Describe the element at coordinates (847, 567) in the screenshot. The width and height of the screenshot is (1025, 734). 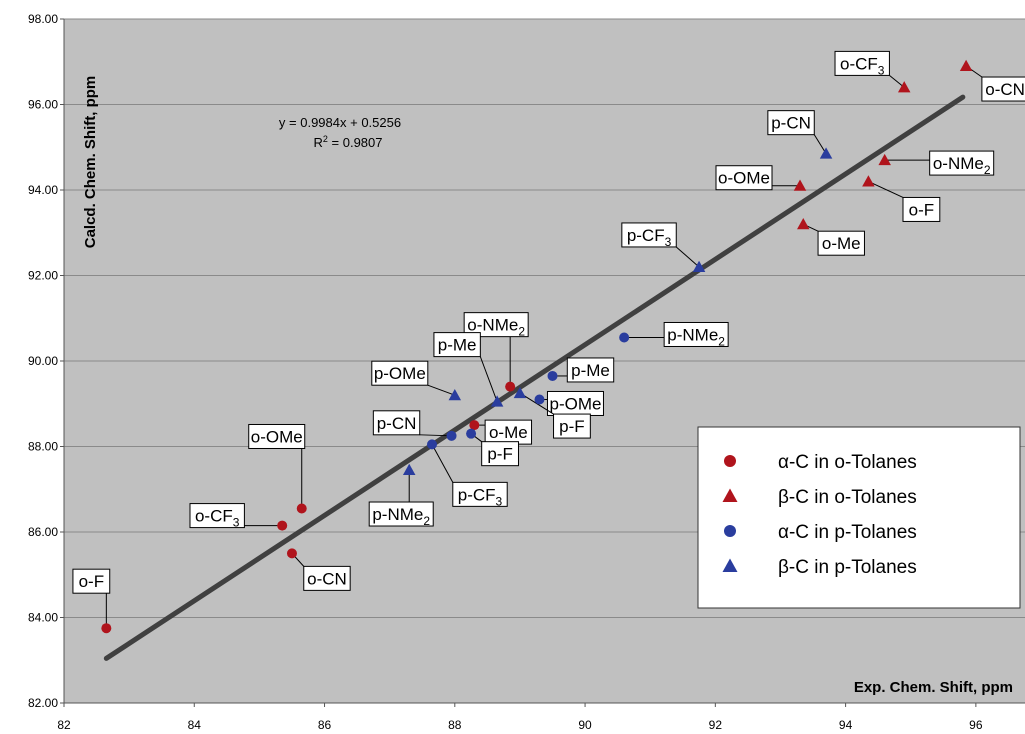
I see `legend-label: β-C in p-Tolanes` at that location.